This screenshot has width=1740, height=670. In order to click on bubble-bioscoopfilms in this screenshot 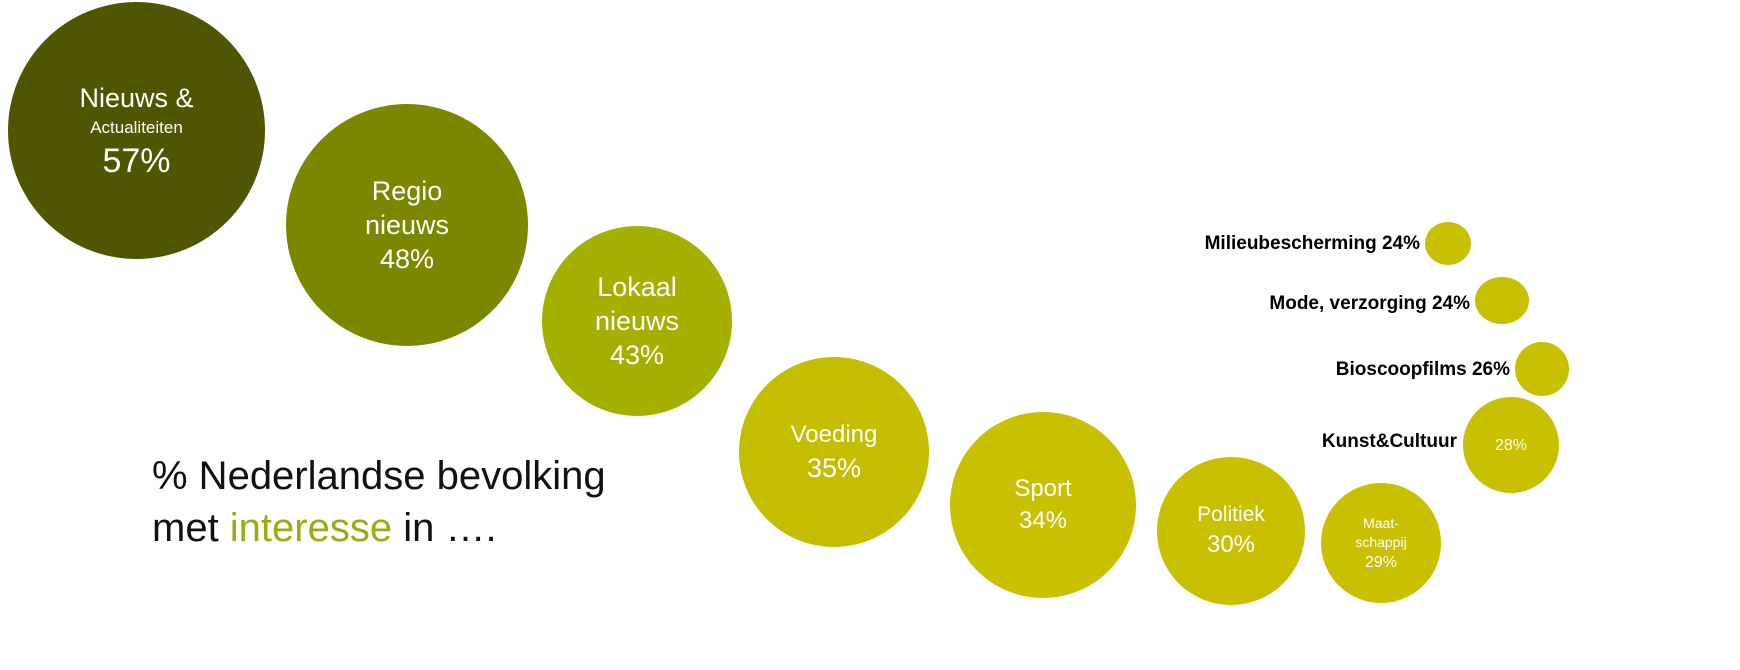, I will do `click(1542, 369)`.